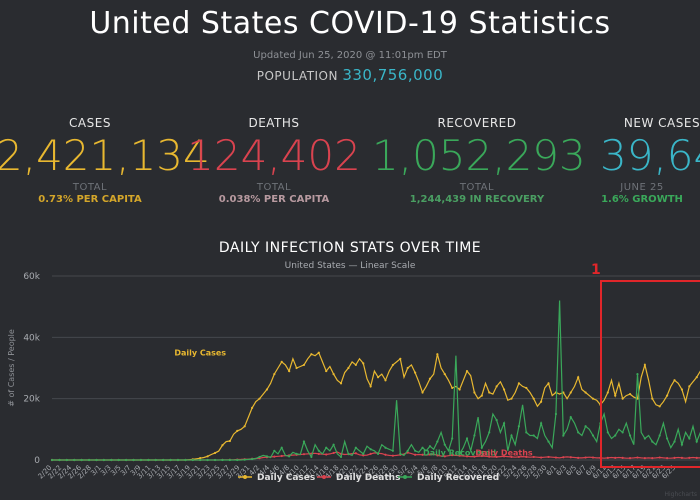 This screenshot has width=700, height=500. What do you see at coordinates (37, 461) in the screenshot?
I see `y-tick-label: 0` at bounding box center [37, 461].